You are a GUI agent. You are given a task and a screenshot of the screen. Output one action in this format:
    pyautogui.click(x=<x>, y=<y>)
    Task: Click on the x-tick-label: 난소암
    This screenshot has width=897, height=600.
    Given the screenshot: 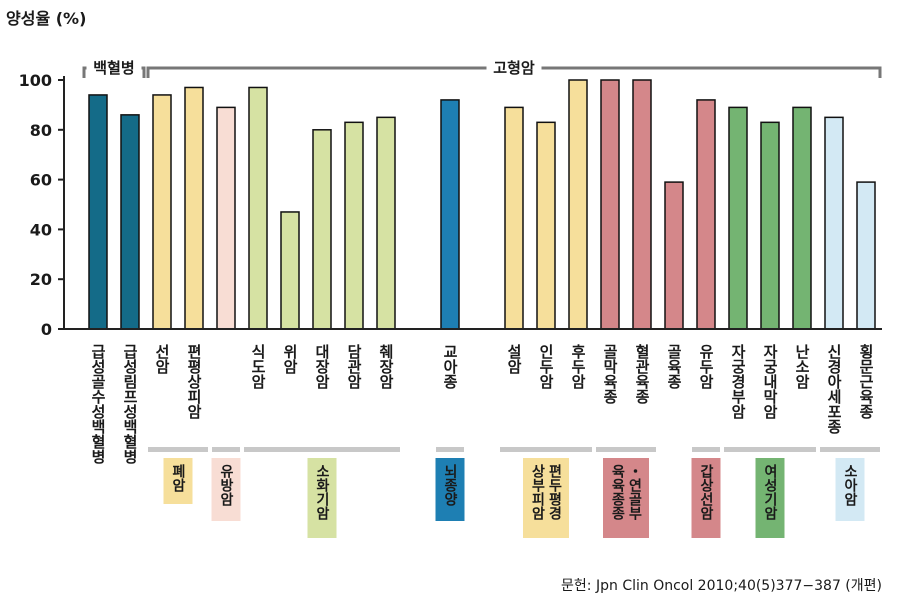 What is the action you would take?
    pyautogui.click(x=802, y=367)
    